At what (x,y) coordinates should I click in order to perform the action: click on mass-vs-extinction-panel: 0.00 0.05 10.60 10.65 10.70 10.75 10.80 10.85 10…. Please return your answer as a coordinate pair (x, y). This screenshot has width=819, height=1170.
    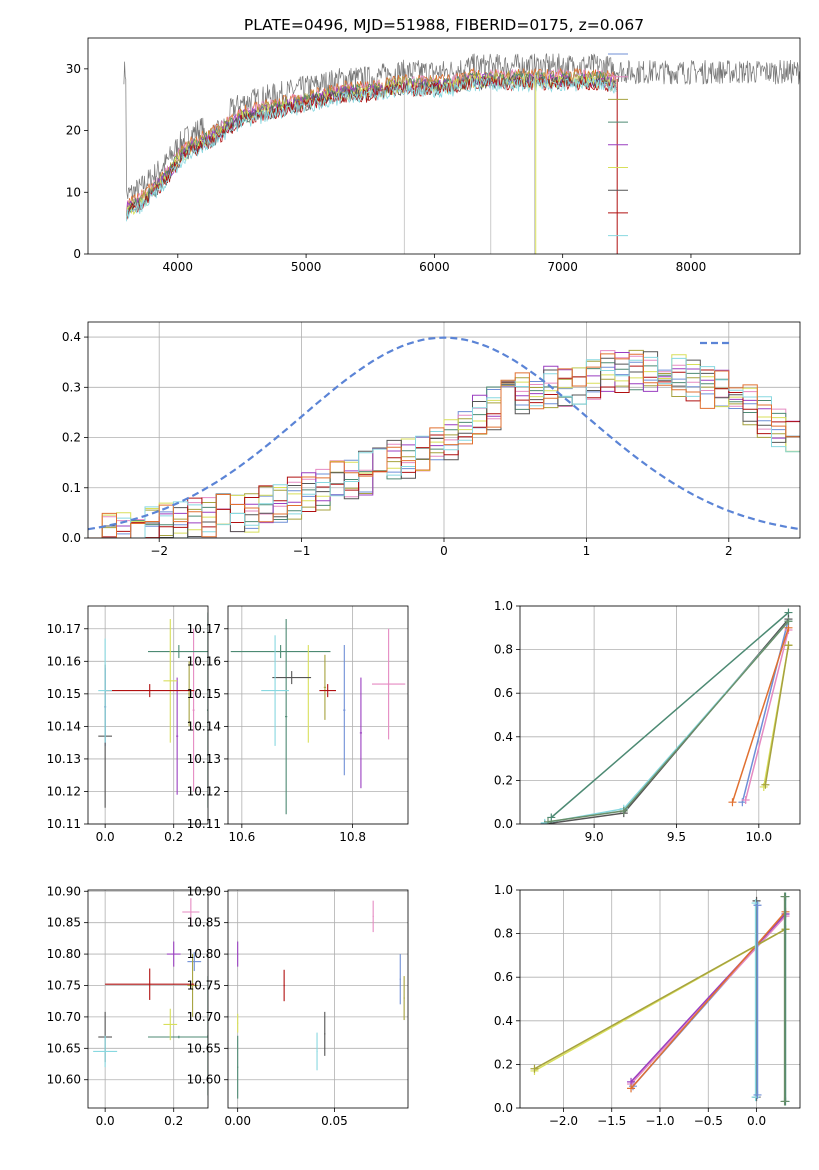
    Looking at the image, I should click on (298, 1006).